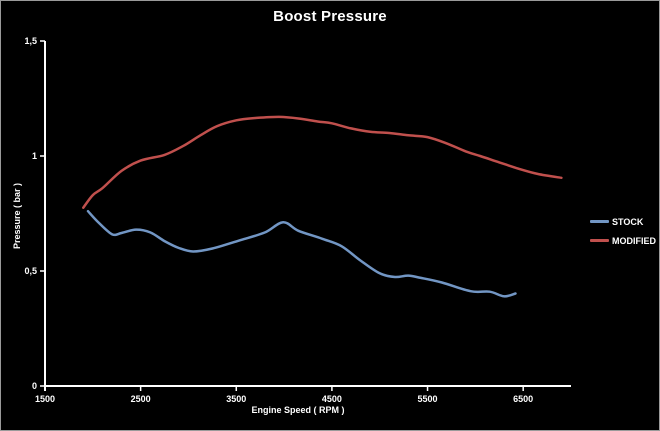 Image resolution: width=660 pixels, height=431 pixels. I want to click on legend-item-modified: MODIFIED, so click(623, 240).